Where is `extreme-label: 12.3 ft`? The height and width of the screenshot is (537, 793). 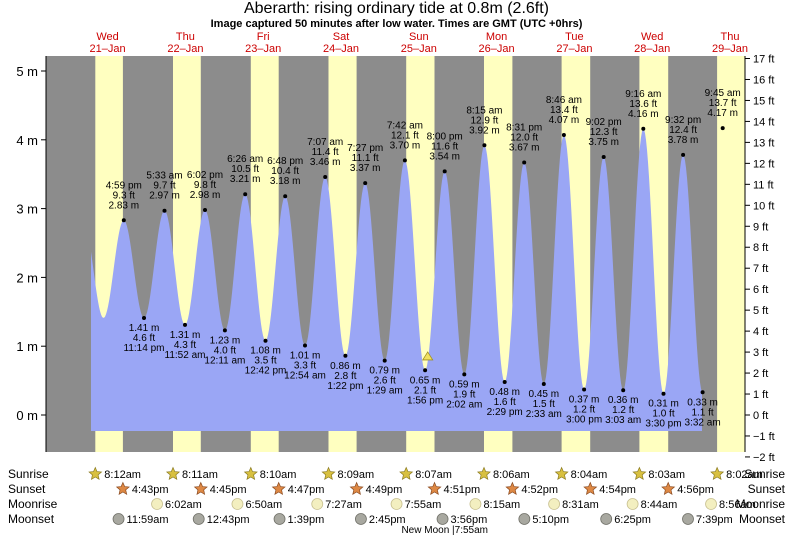
extreme-label: 12.3 ft is located at coordinates (604, 132).